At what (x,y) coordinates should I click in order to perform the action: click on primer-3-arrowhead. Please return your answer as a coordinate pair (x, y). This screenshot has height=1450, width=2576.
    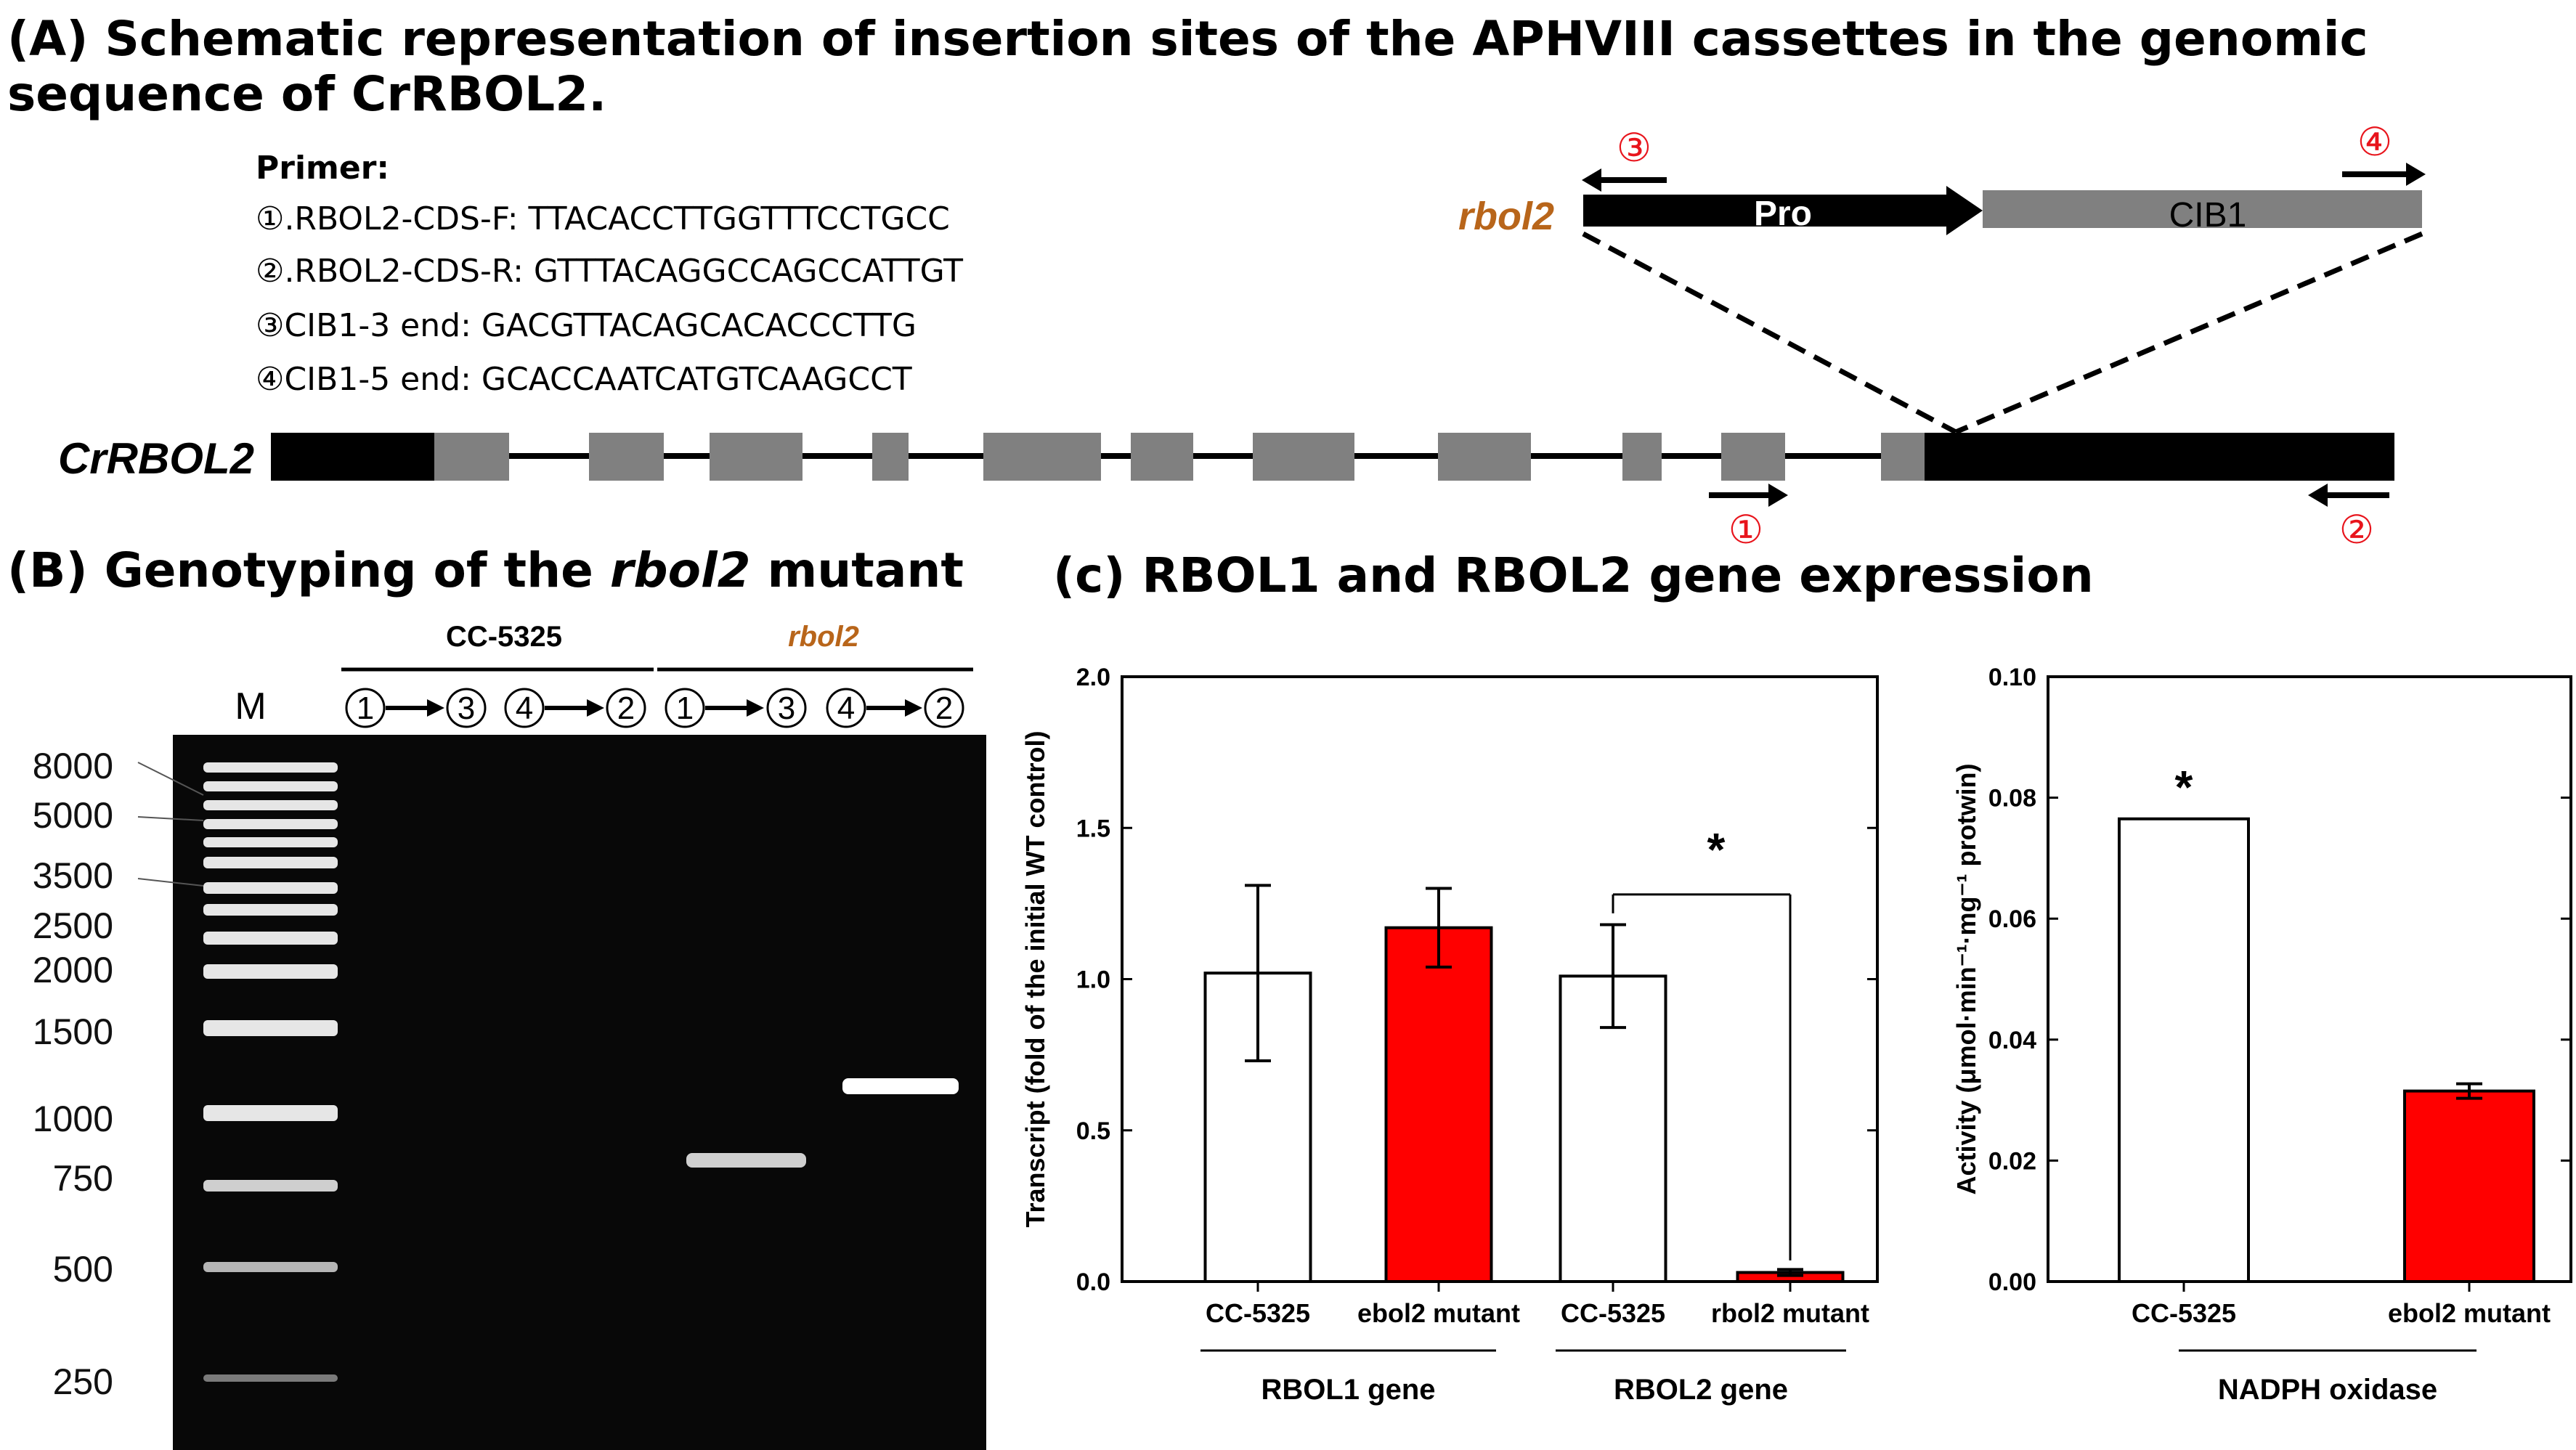
    Looking at the image, I should click on (1591, 180).